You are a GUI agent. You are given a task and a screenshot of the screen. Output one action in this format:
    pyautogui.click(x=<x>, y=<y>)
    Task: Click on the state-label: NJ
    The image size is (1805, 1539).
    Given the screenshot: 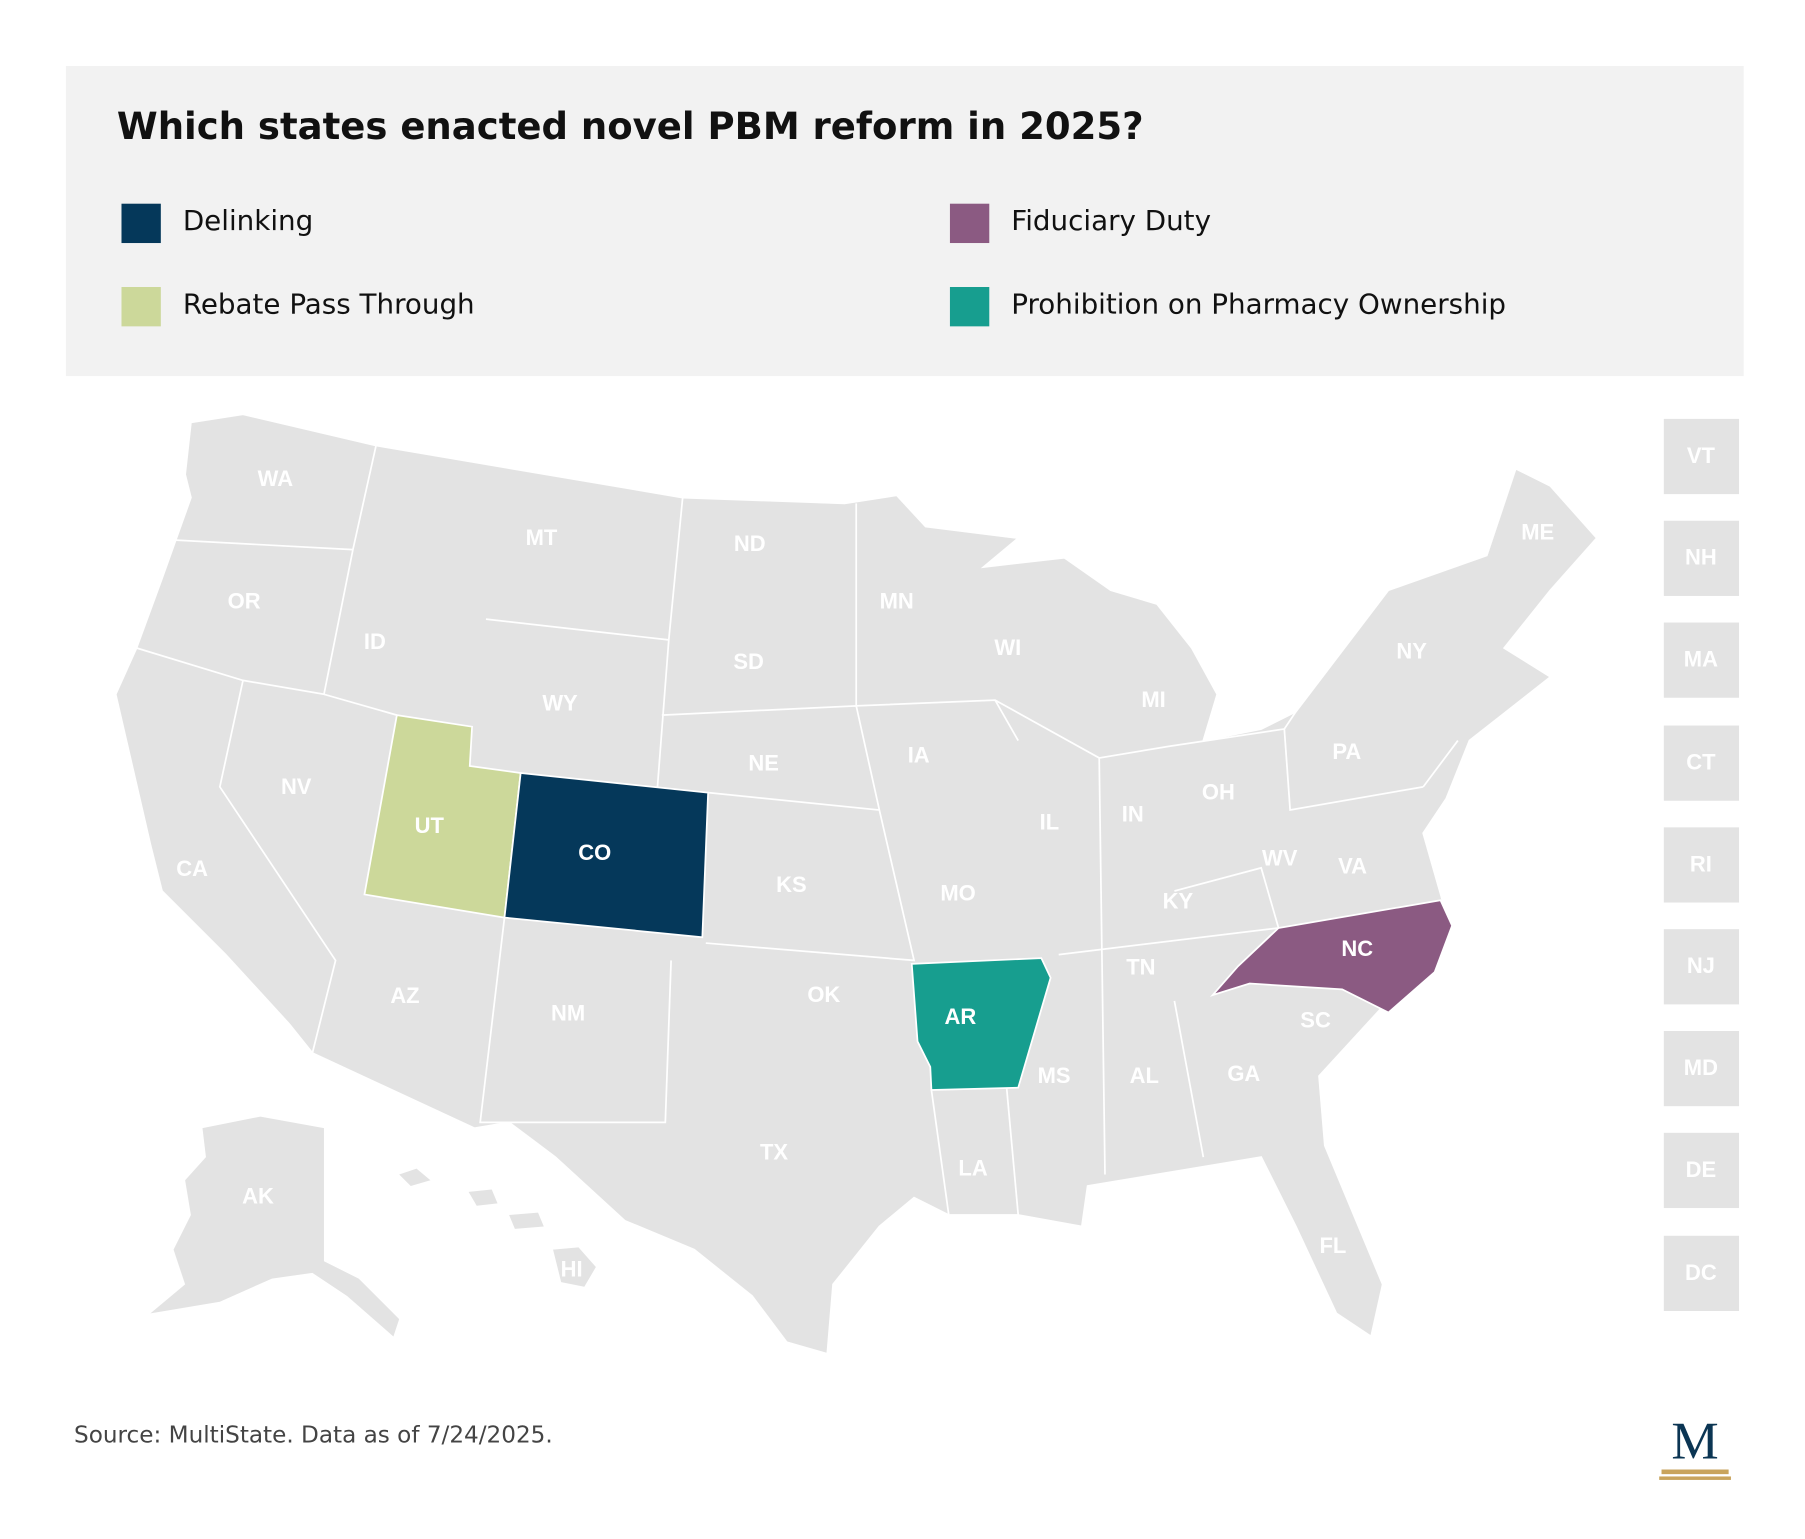 What is the action you would take?
    pyautogui.click(x=1701, y=965)
    